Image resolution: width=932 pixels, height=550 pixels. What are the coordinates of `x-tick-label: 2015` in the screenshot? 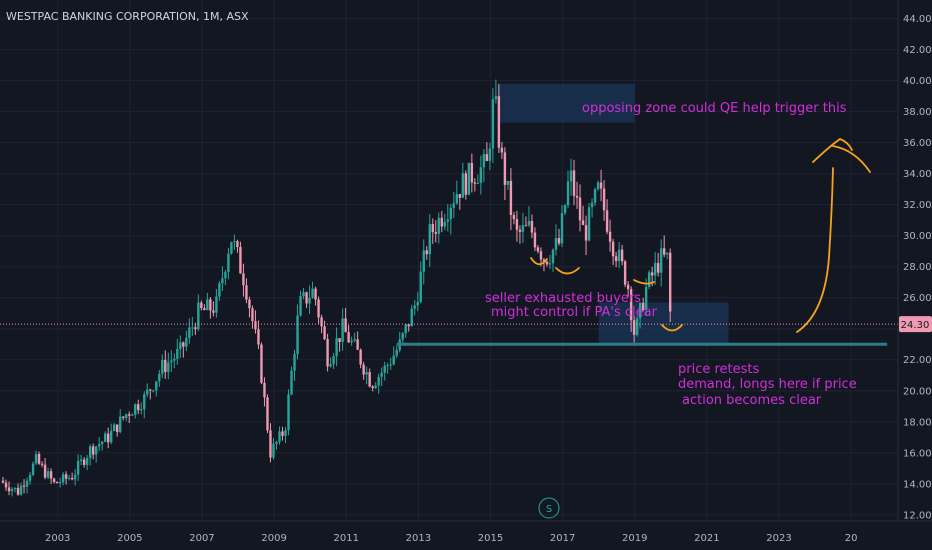 It's located at (490, 538).